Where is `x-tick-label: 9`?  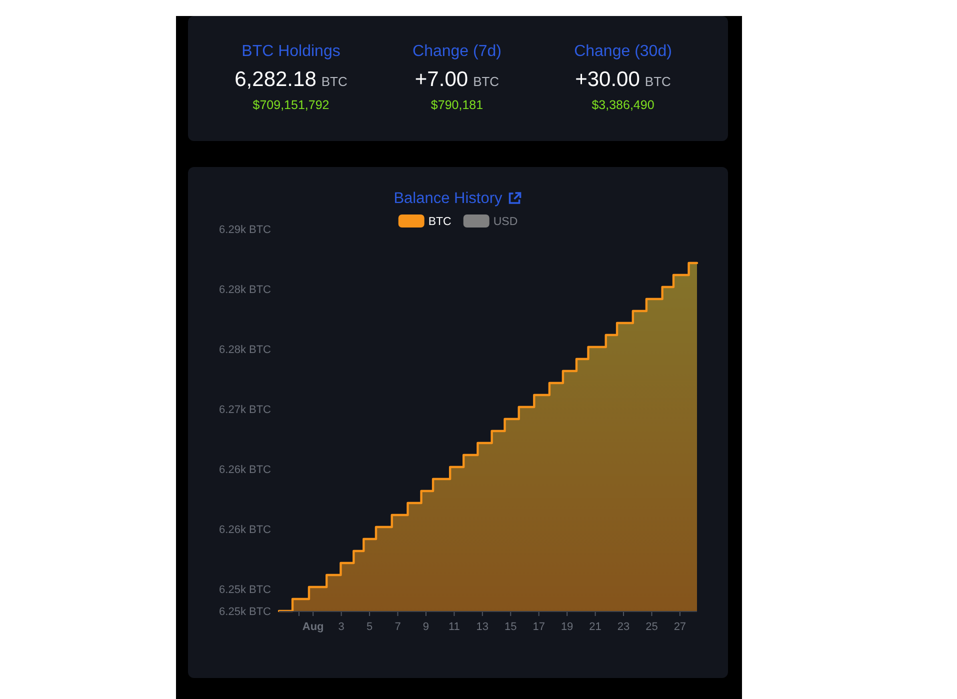 x-tick-label: 9 is located at coordinates (426, 627).